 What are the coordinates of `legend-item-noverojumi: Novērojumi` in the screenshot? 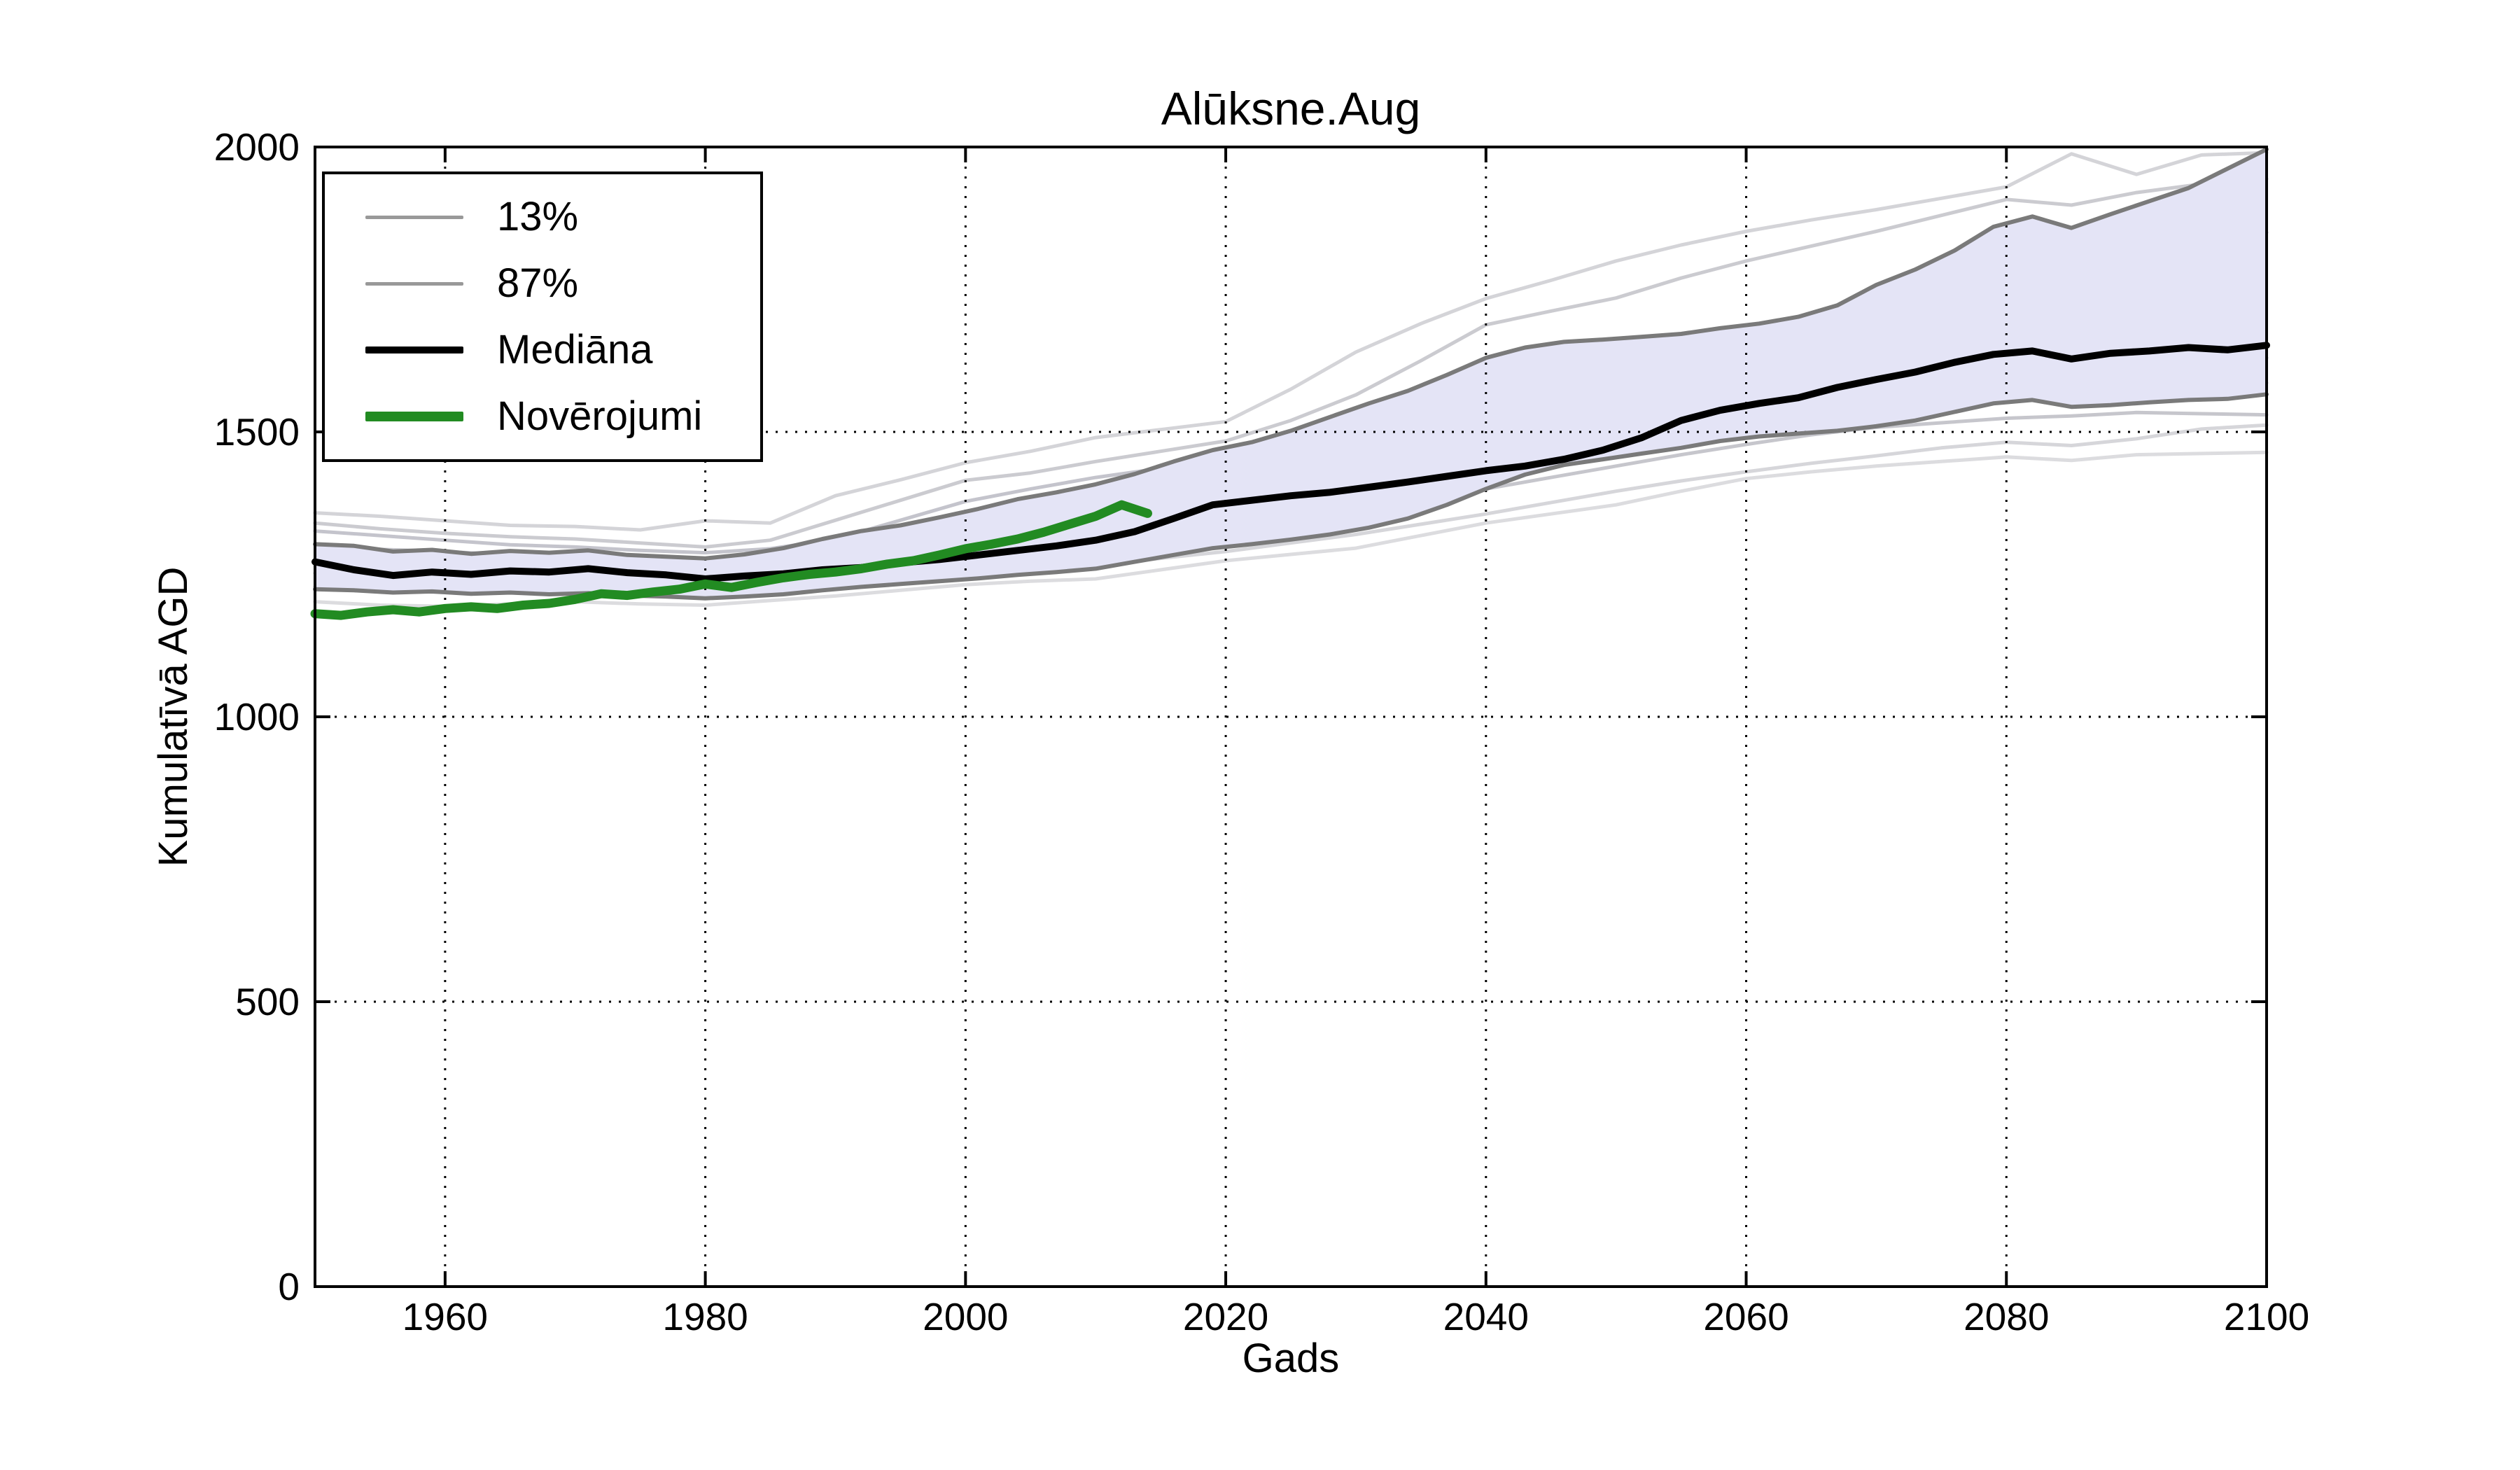 It's located at (542, 416).